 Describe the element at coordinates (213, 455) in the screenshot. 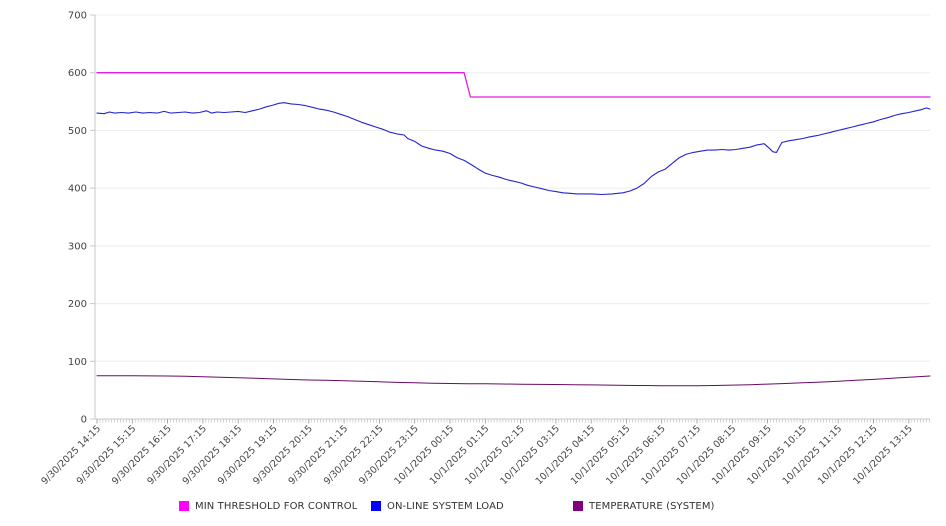

I see `x-tick-label: 9/30/2025 18:15` at that location.